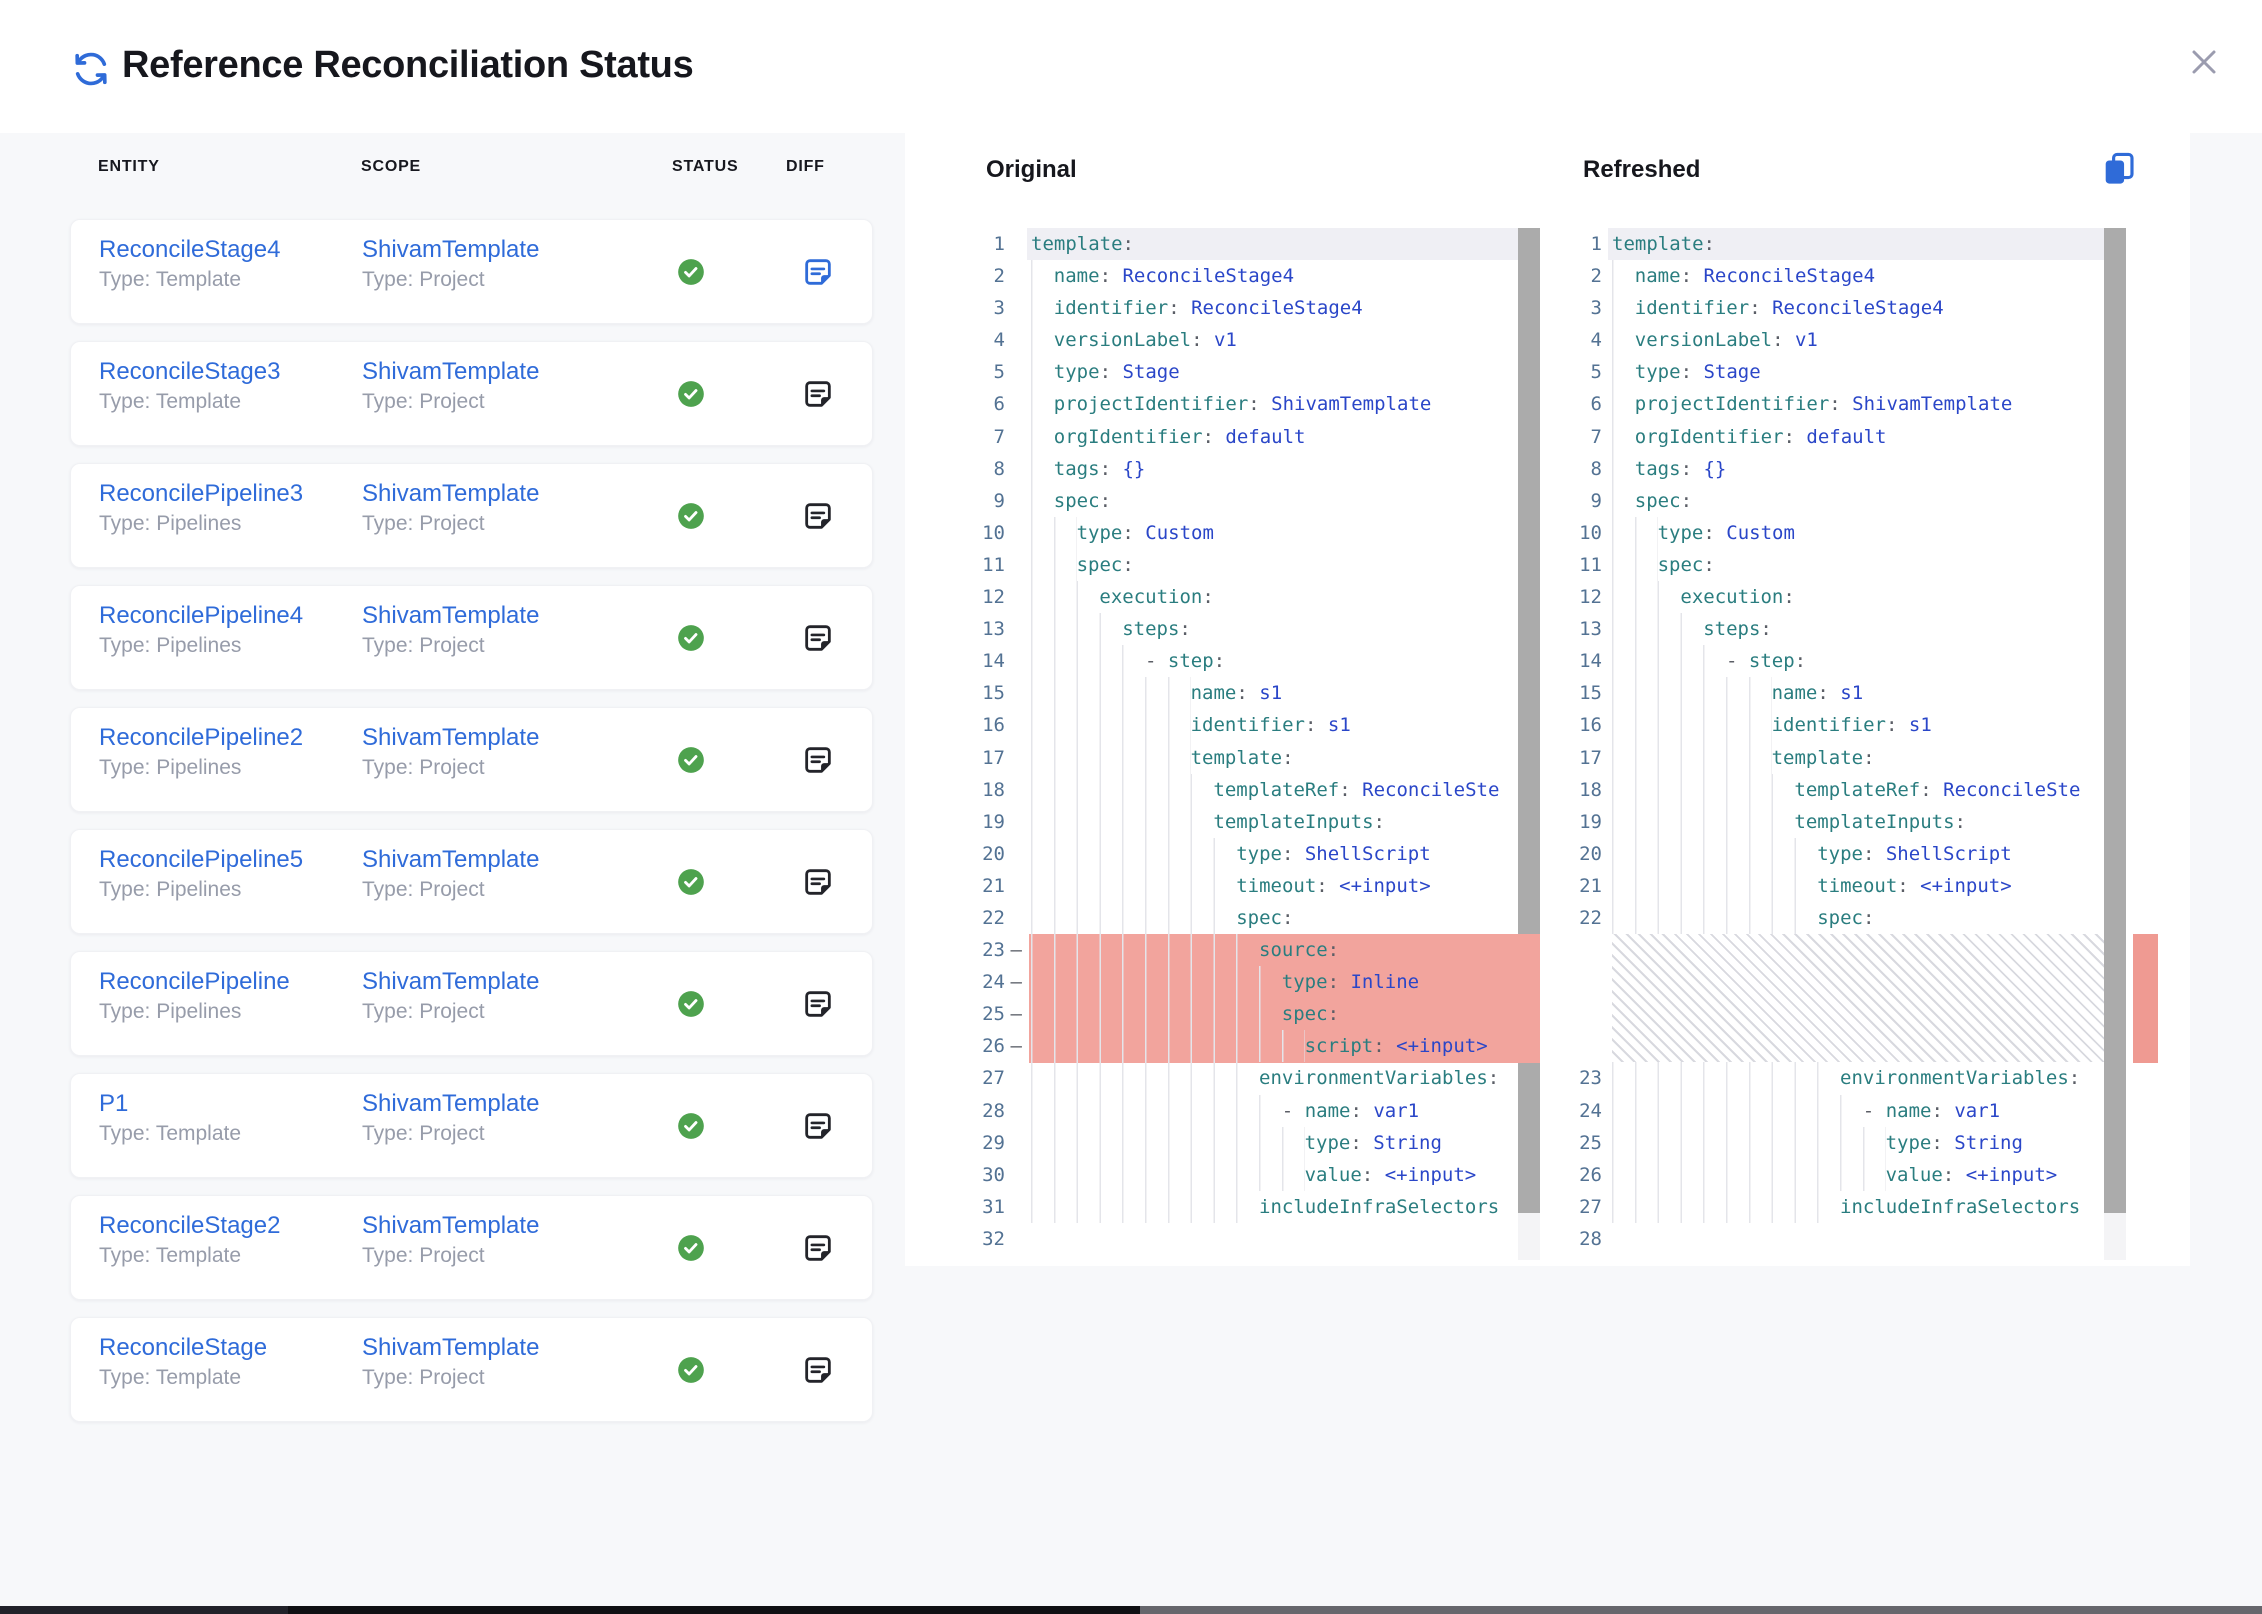 Image resolution: width=2262 pixels, height=1614 pixels. Describe the element at coordinates (805, 166) in the screenshot. I see `column-header-diff: DIFF` at that location.